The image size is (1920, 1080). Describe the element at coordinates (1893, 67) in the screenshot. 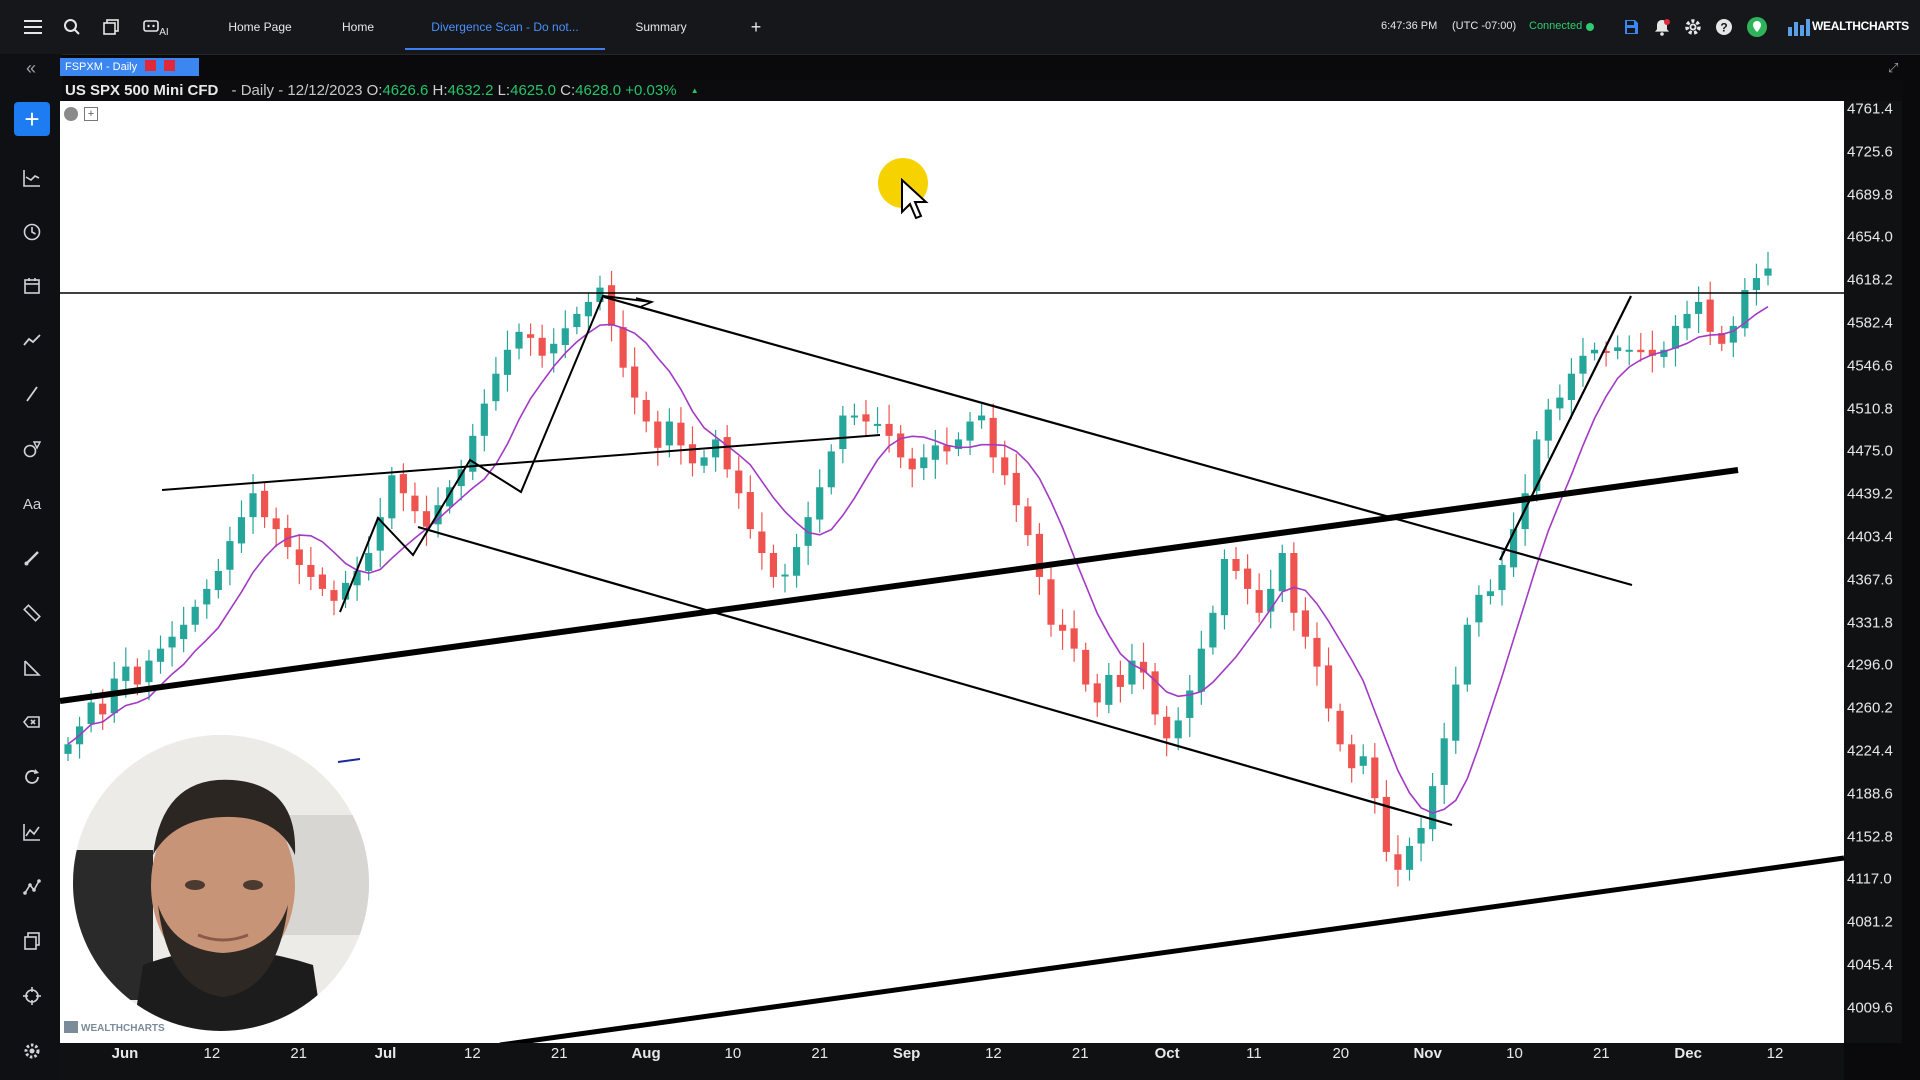

I see `fullscreen-icon: ⤢` at that location.